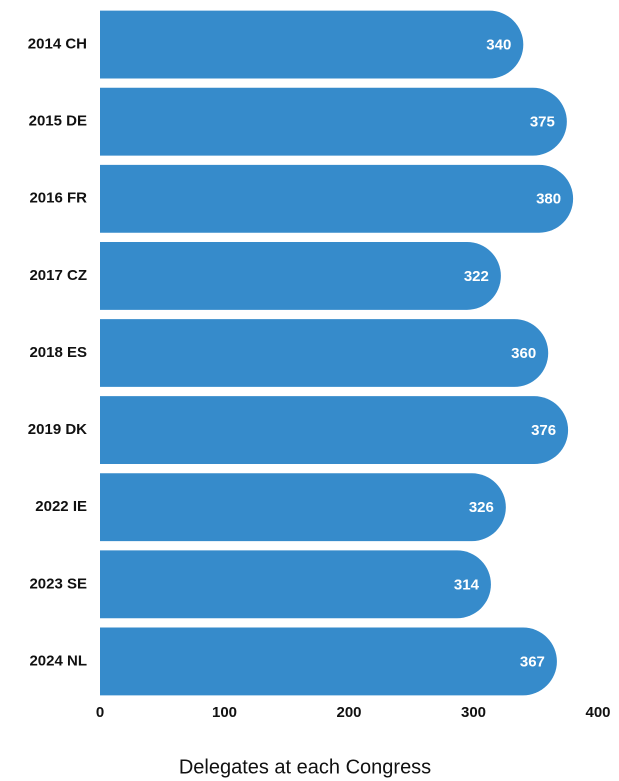  Describe the element at coordinates (224, 712) in the screenshot. I see `x-tick-label: 100` at that location.